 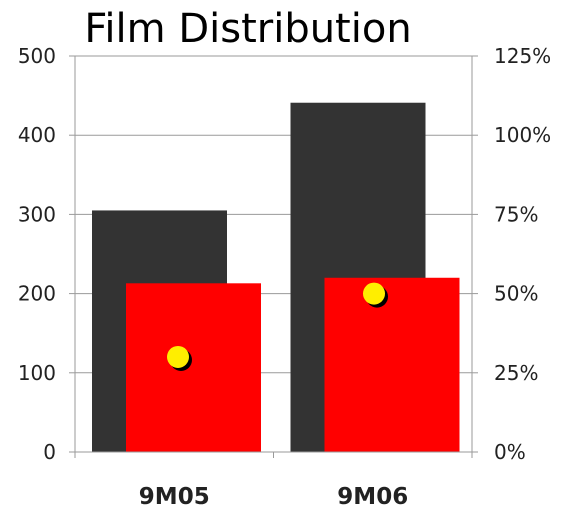 What do you see at coordinates (374, 293) in the screenshot?
I see `point-9m06` at bounding box center [374, 293].